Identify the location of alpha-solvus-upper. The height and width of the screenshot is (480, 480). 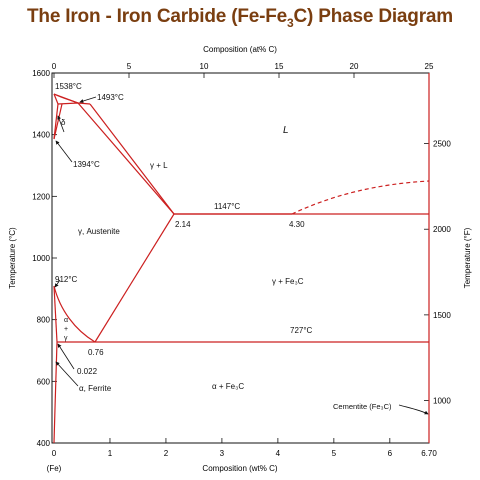
(55, 314).